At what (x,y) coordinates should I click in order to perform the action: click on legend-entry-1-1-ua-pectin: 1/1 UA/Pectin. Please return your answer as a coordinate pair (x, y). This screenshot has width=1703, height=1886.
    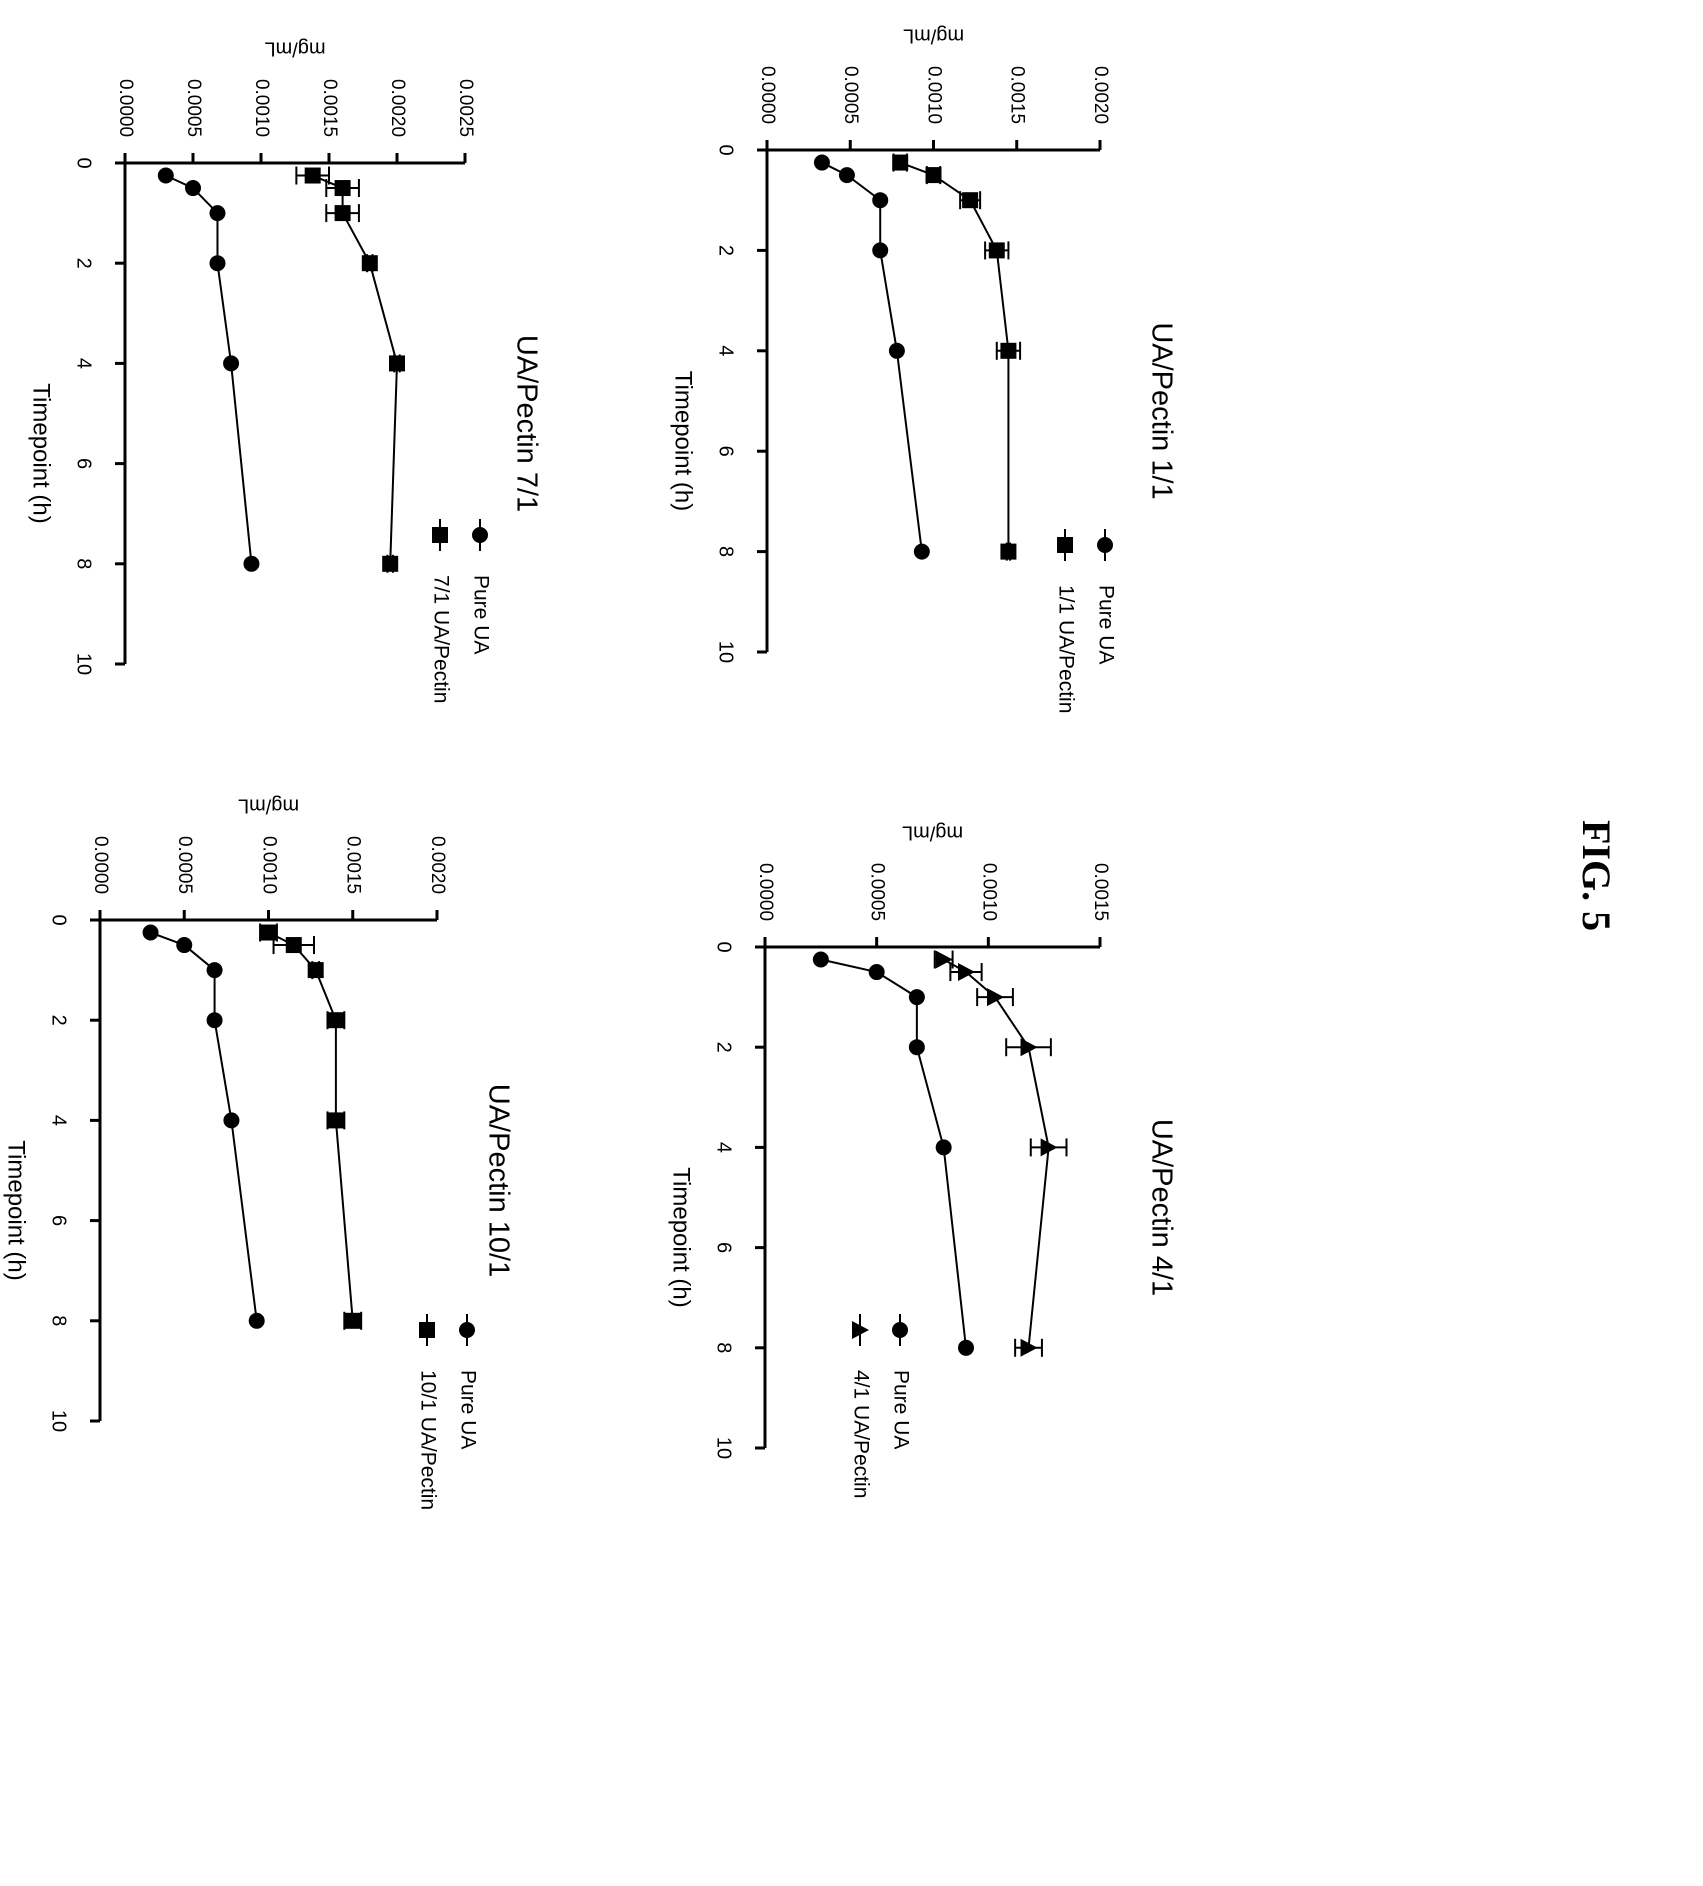
    Looking at the image, I should click on (1065, 621).